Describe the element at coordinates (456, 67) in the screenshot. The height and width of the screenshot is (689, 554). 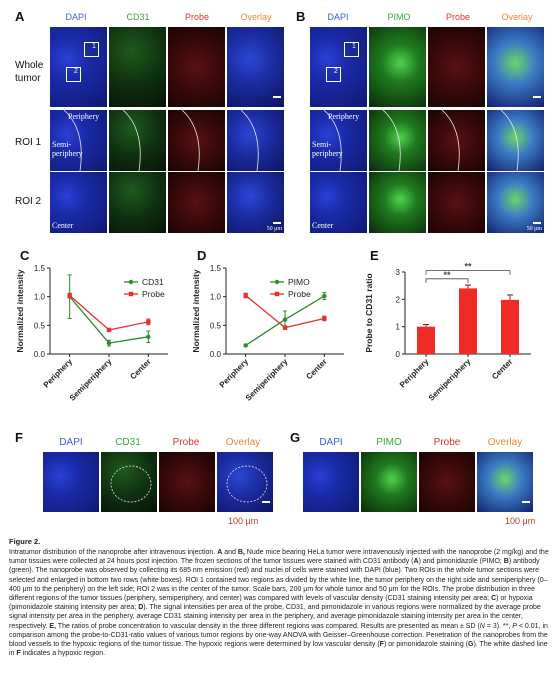
I see `micrograph-gridB-r0-probe` at that location.